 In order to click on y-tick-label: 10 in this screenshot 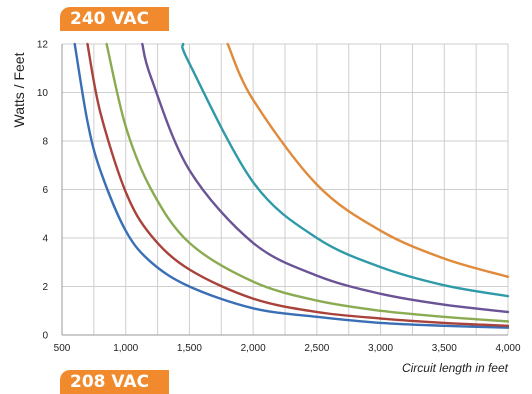, I will do `click(43, 93)`.